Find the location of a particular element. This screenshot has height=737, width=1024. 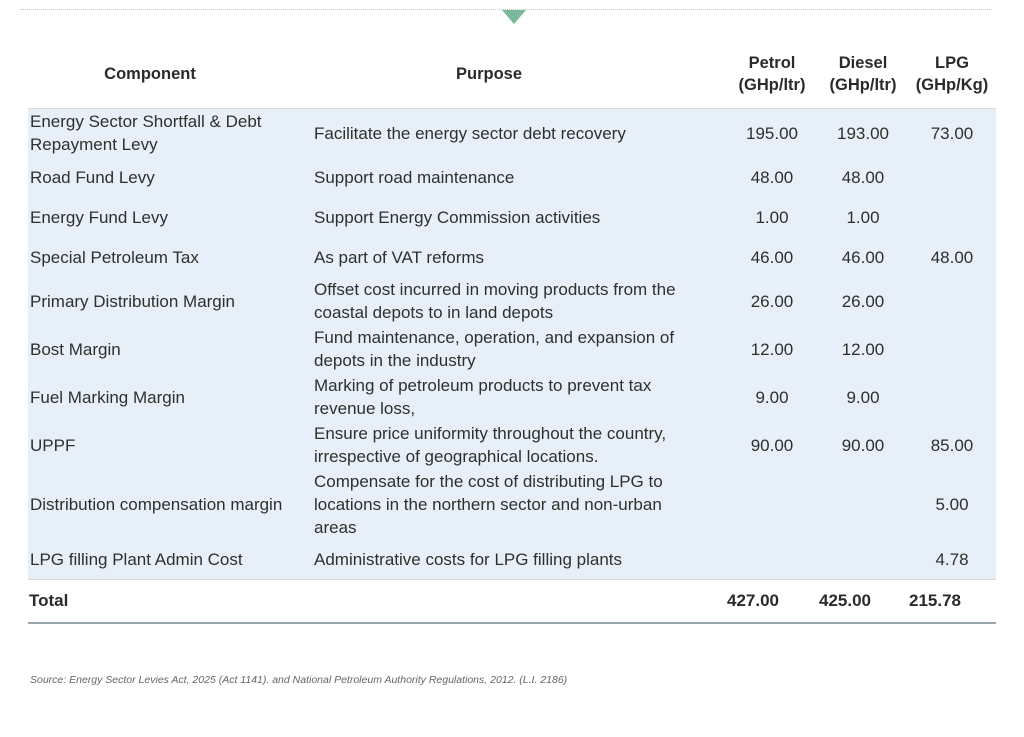

component-cell: LPG filling Plant Admin Cost is located at coordinates (168, 559).